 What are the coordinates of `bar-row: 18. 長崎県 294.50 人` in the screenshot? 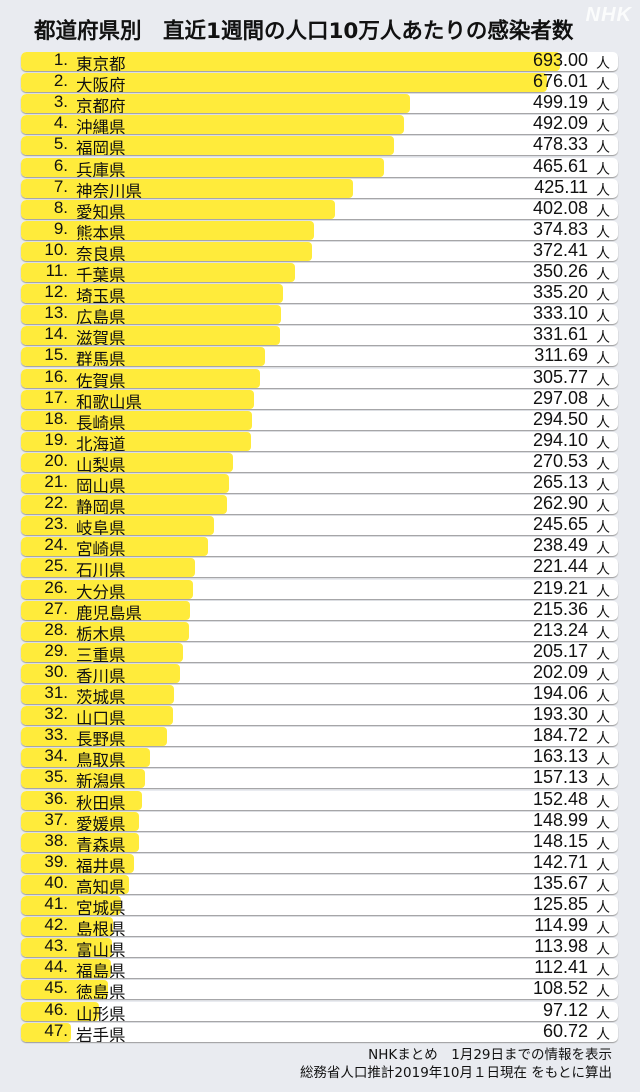 It's located at (319, 420).